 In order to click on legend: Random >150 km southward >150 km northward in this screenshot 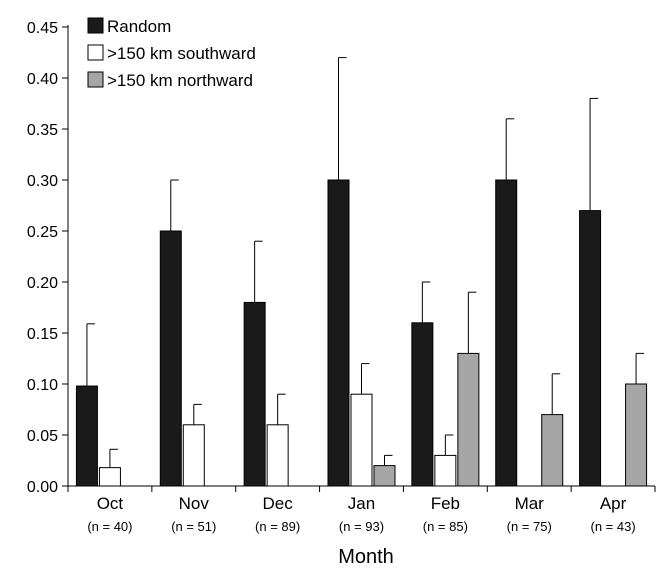, I will do `click(171, 53)`.